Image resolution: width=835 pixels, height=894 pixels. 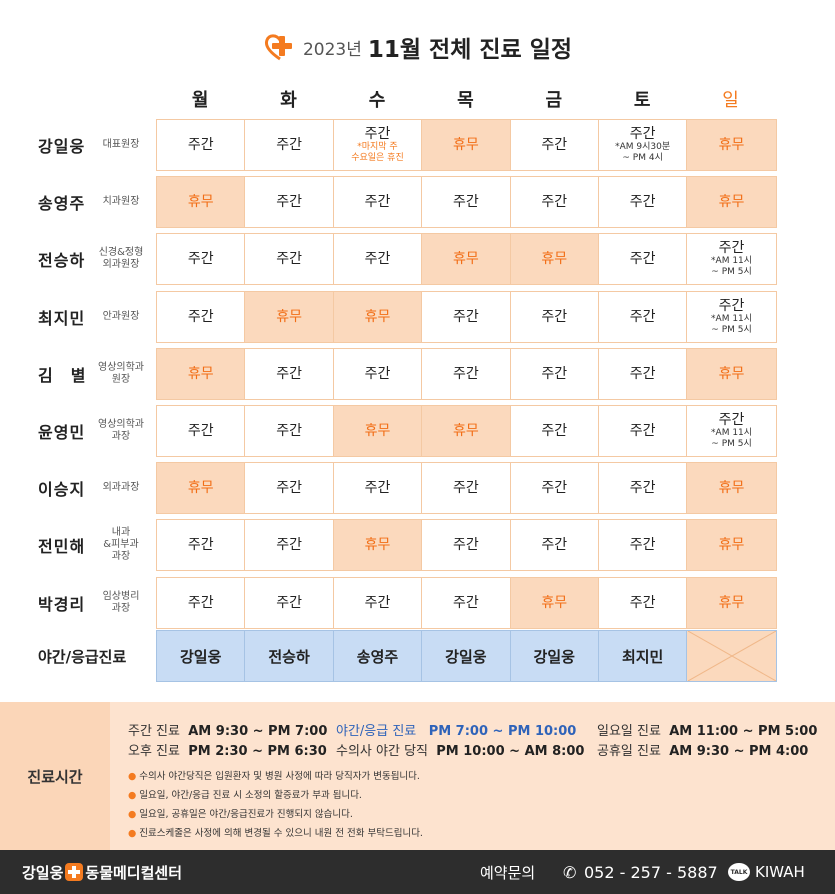 What do you see at coordinates (466, 656) in the screenshot?
I see `night-cells: 강일웅 전승하 송영주 강일웅 강일웅 최지민` at bounding box center [466, 656].